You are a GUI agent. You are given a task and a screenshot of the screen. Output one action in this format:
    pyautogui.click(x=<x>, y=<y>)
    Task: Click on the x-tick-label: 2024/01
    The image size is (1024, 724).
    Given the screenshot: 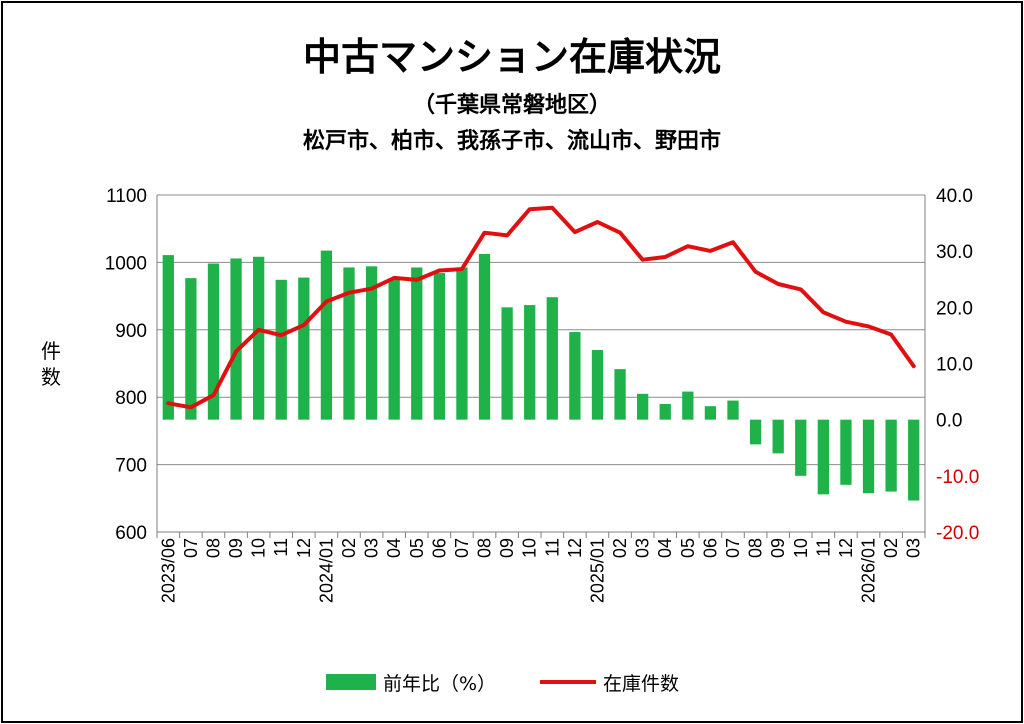 What is the action you would take?
    pyautogui.click(x=326, y=570)
    